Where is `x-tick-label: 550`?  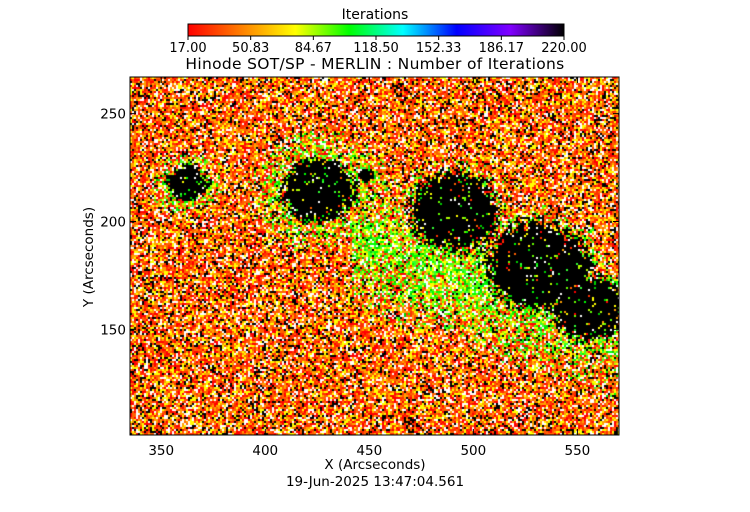 x-tick-label: 550 is located at coordinates (577, 451).